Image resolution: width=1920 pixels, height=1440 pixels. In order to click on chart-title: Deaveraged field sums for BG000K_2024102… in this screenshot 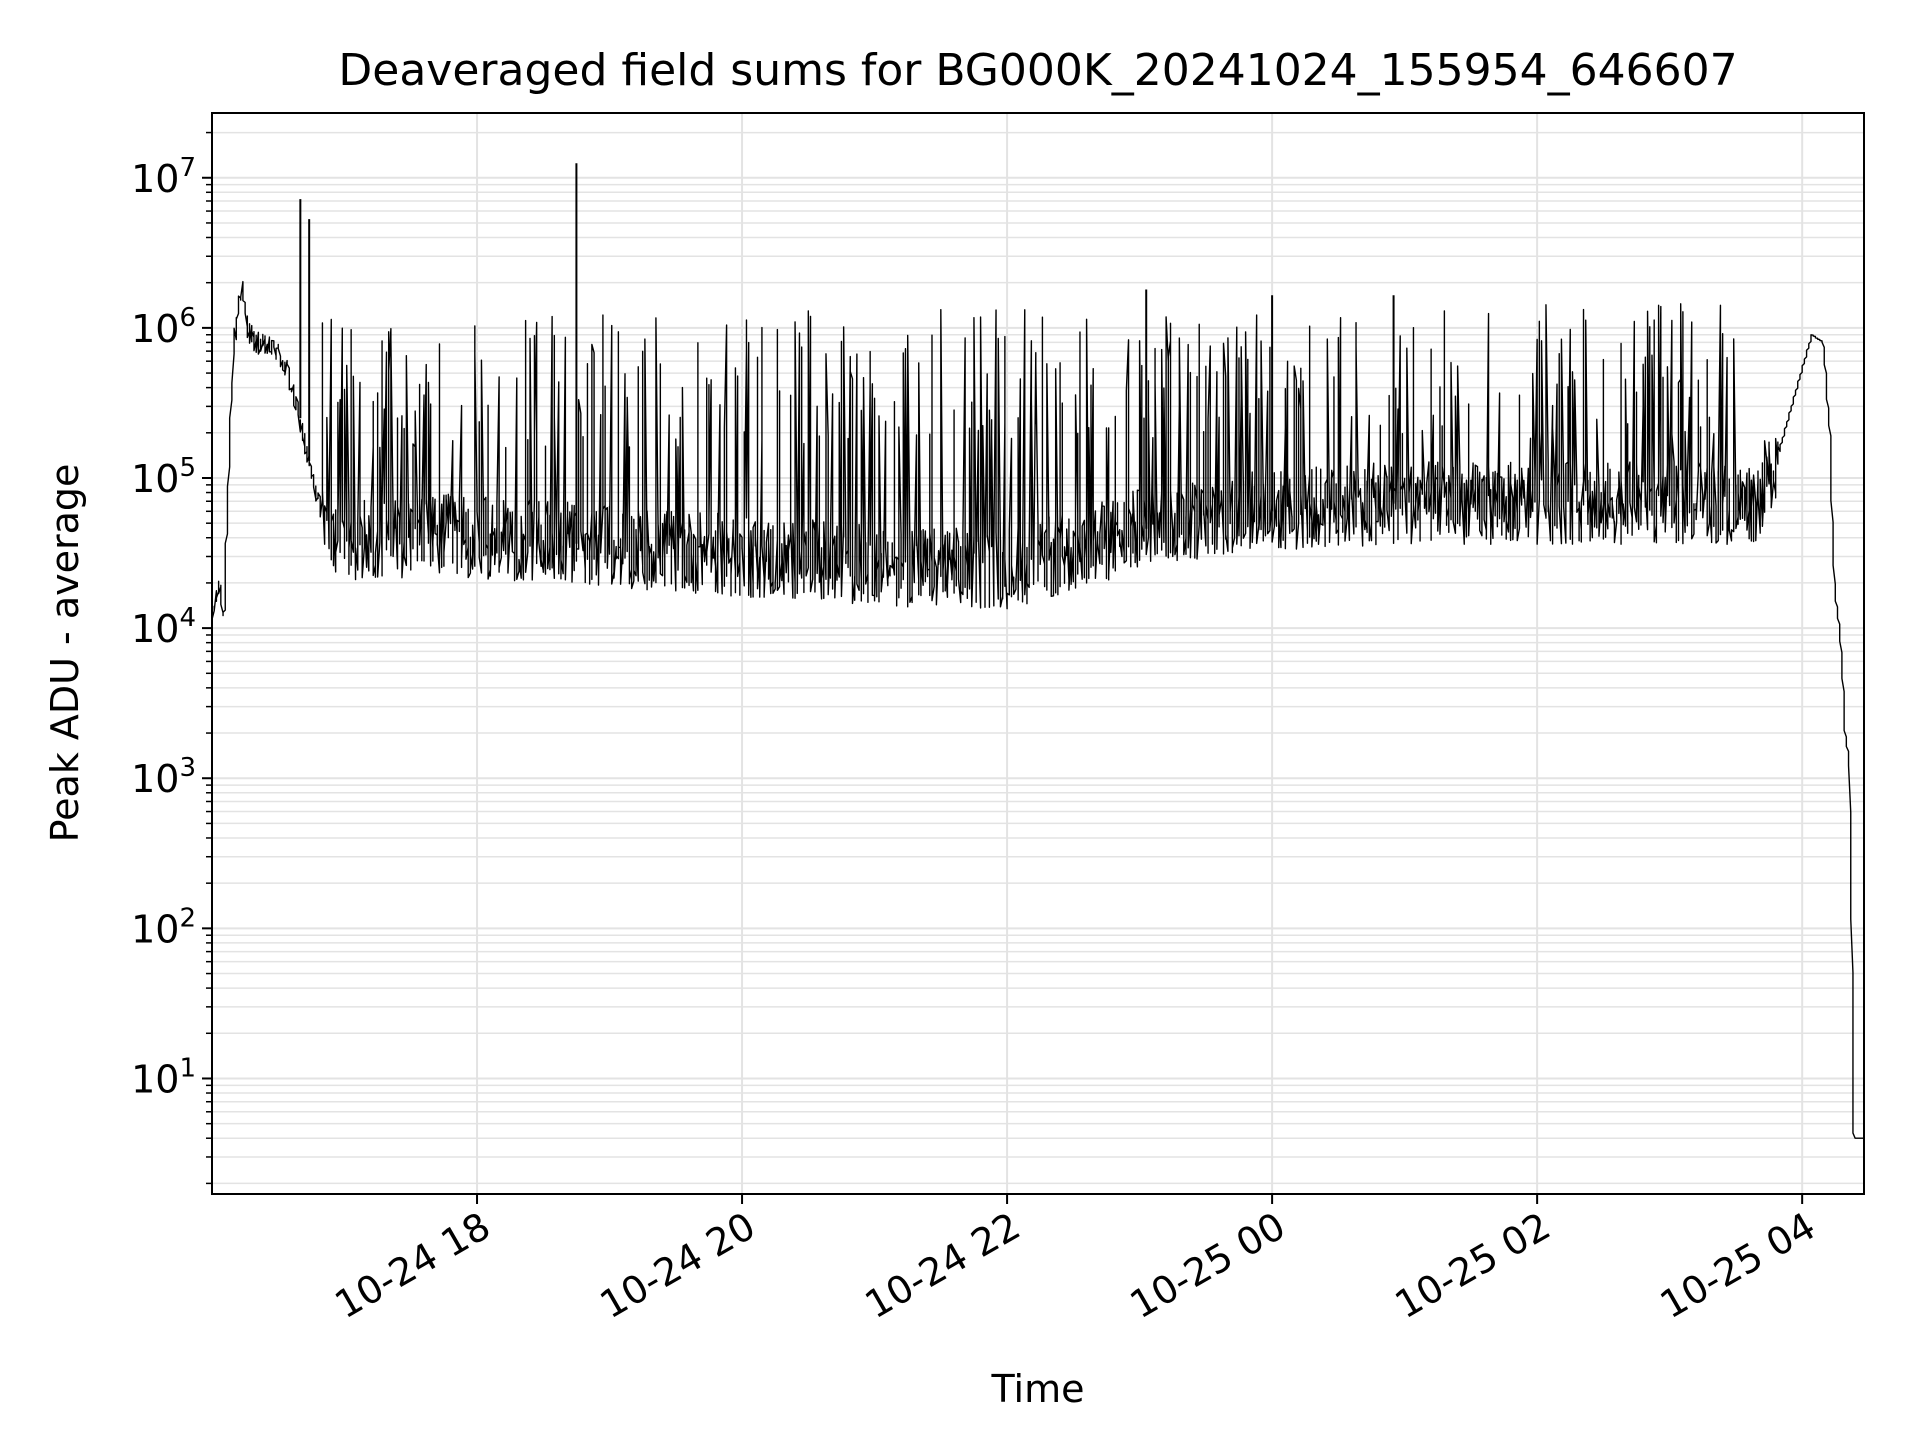, I will do `click(1037, 70)`.